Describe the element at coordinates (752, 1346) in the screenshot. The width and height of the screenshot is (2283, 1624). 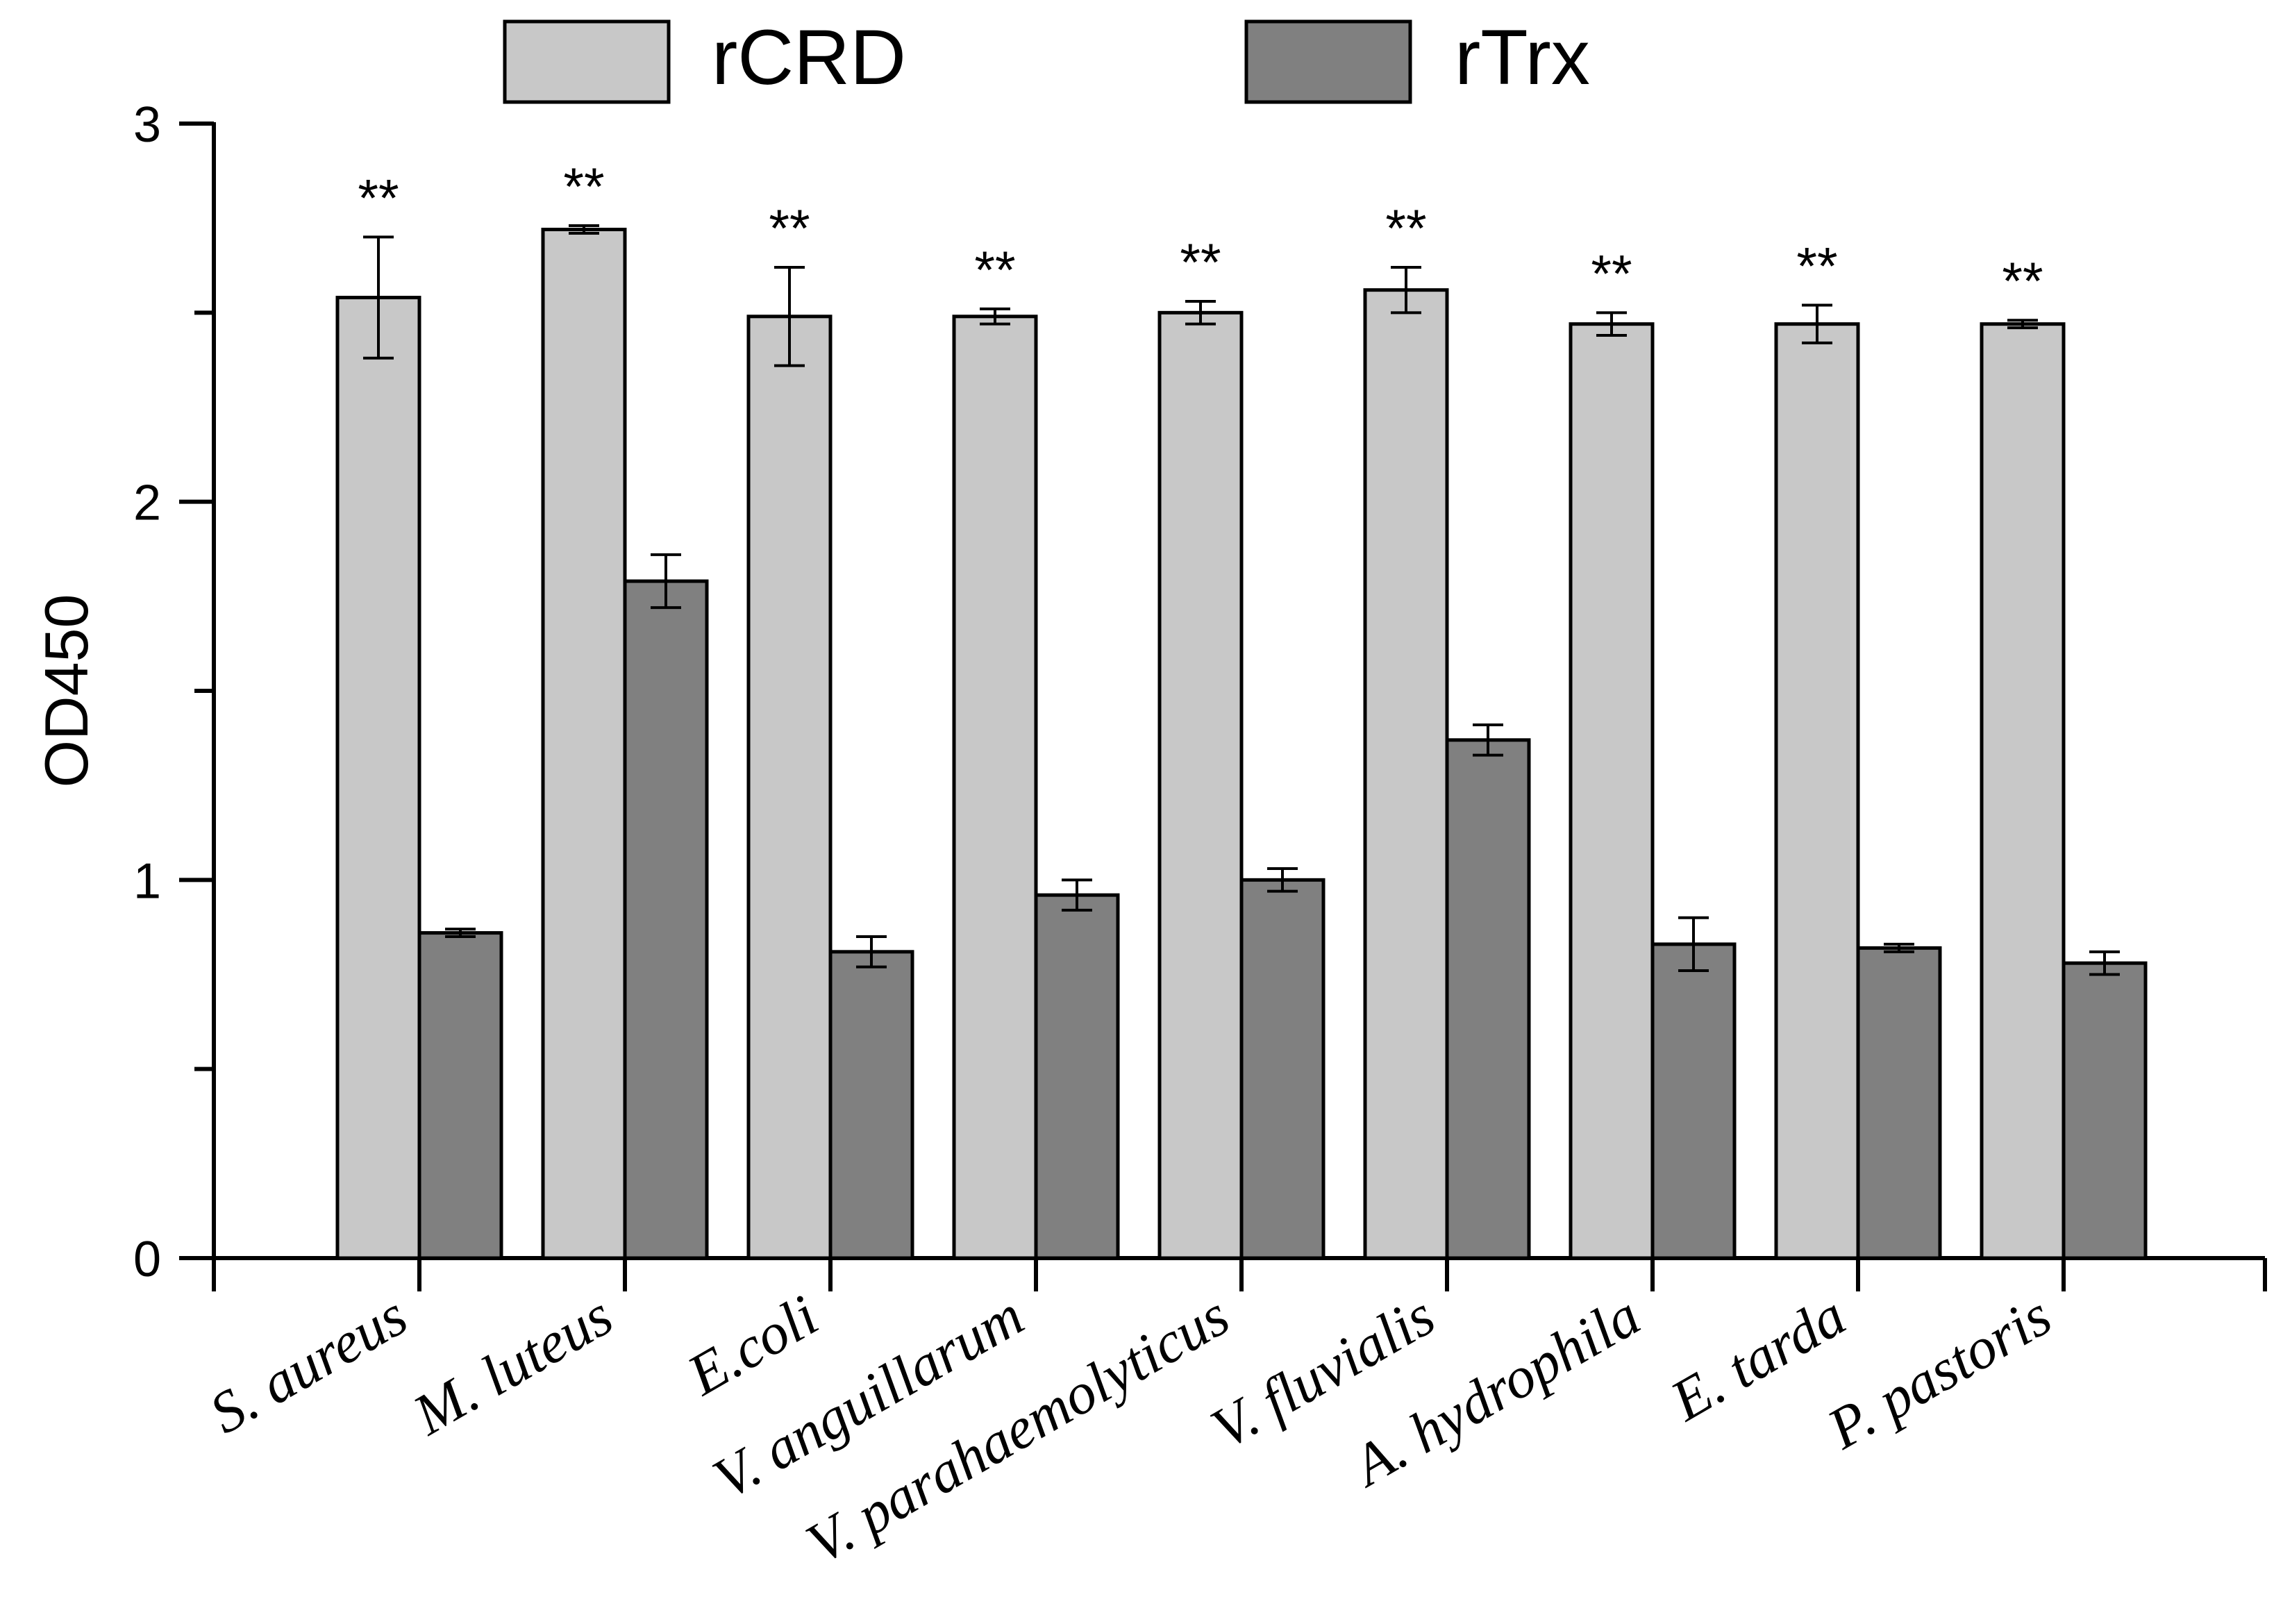
I see `x-tick-label: E.coli` at that location.